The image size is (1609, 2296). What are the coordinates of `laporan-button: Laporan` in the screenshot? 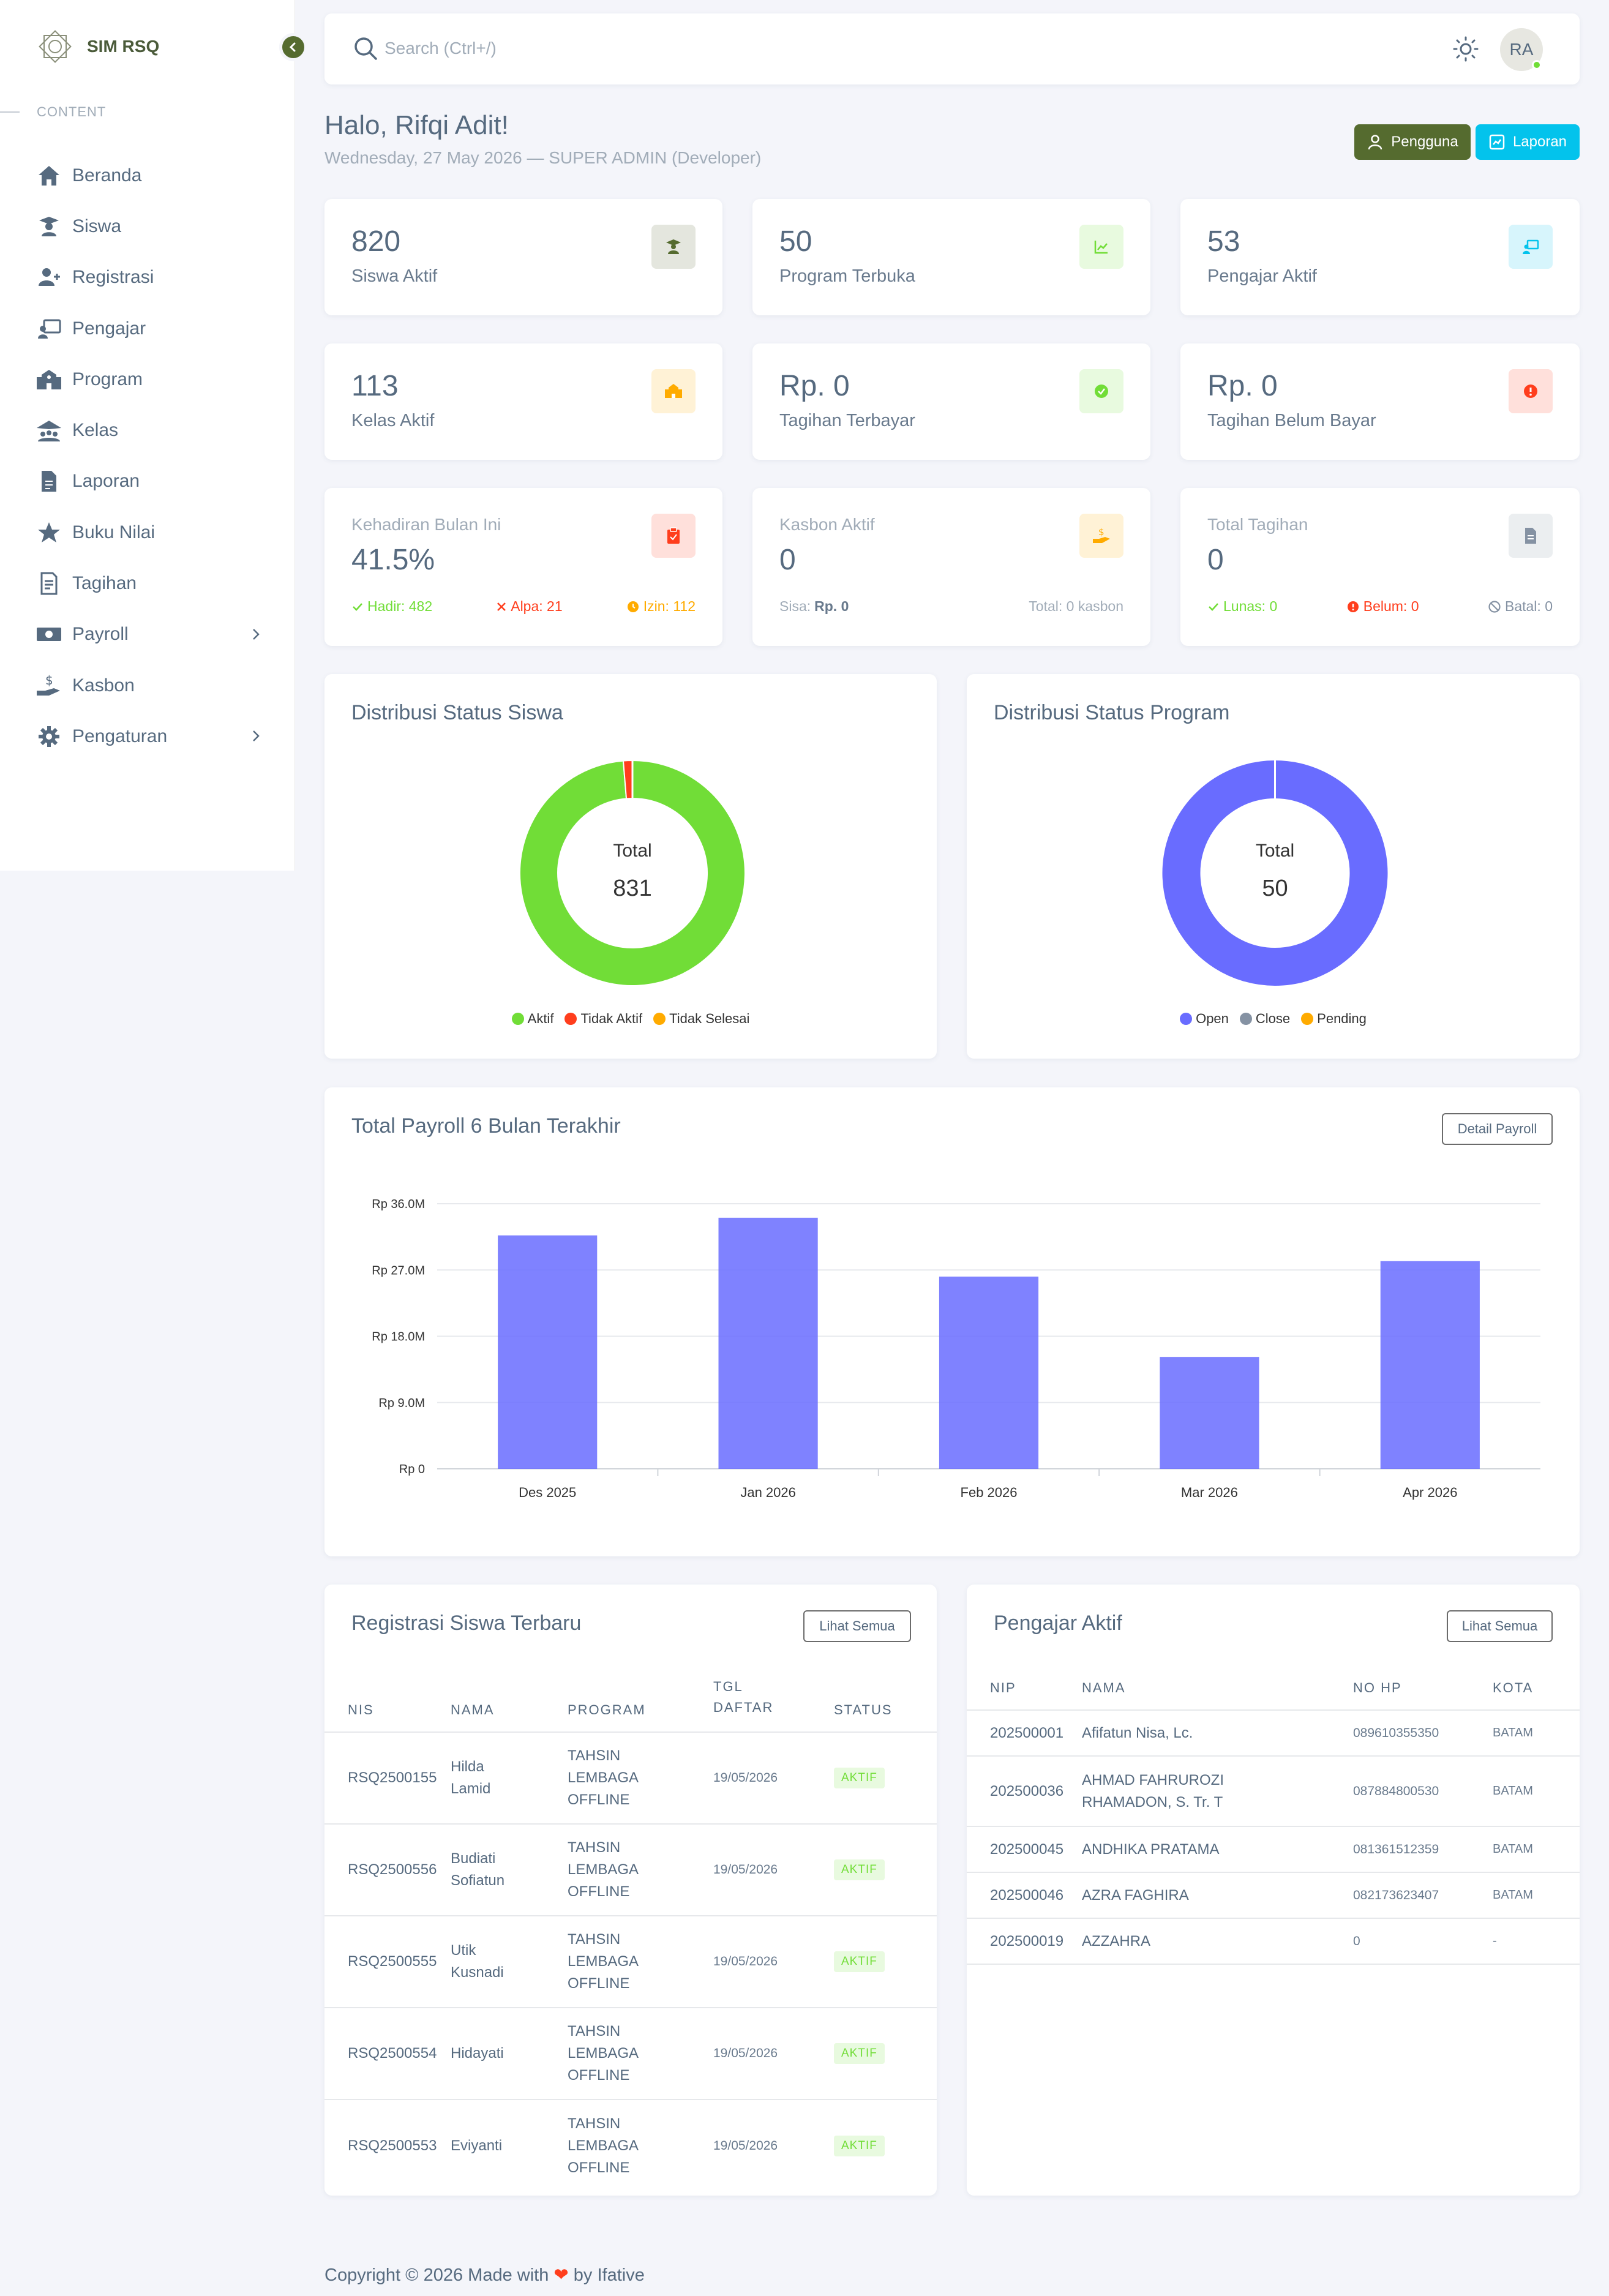 It's located at (1528, 142).